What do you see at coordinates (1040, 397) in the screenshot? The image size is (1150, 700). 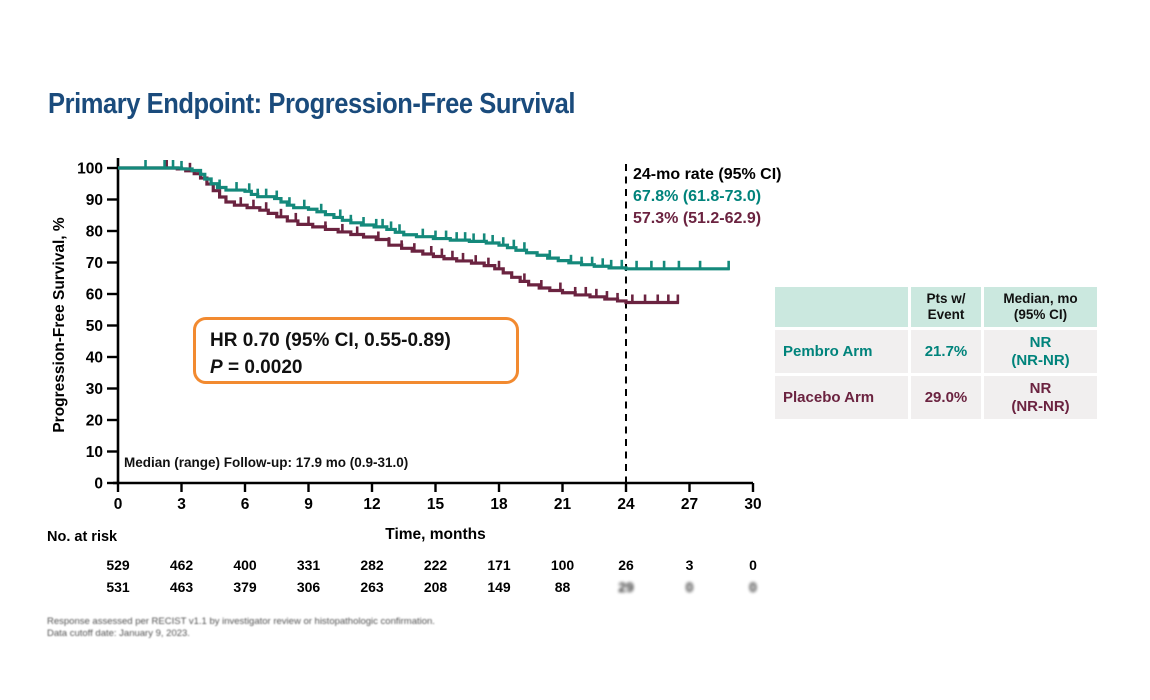 I see `summary-placebo-median: NR (NR-NR)` at bounding box center [1040, 397].